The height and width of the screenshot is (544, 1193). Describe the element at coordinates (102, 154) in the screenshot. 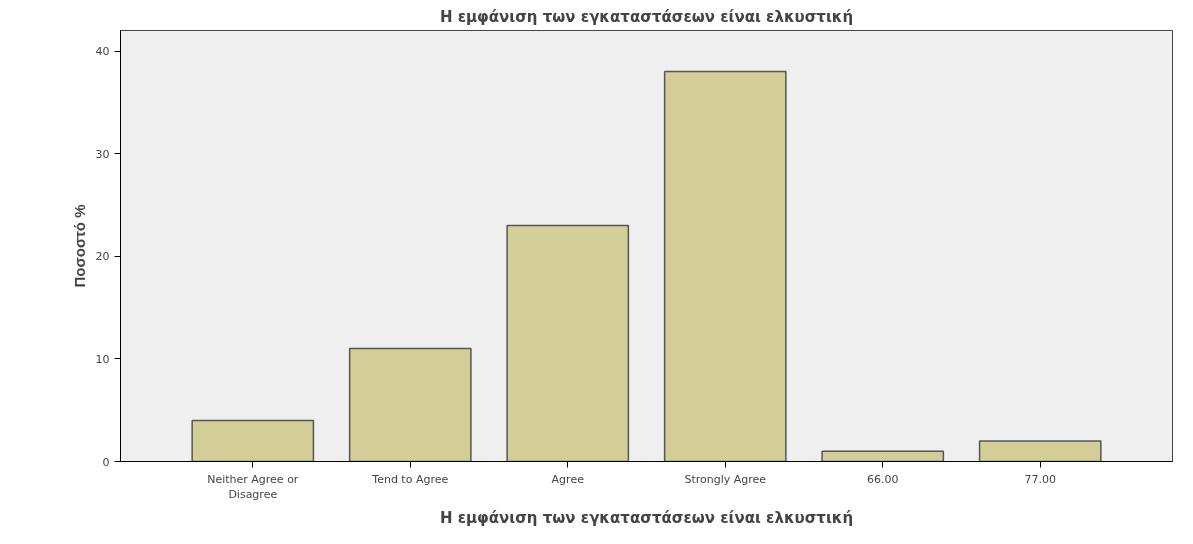

I see `y-tick-label: 30` at that location.